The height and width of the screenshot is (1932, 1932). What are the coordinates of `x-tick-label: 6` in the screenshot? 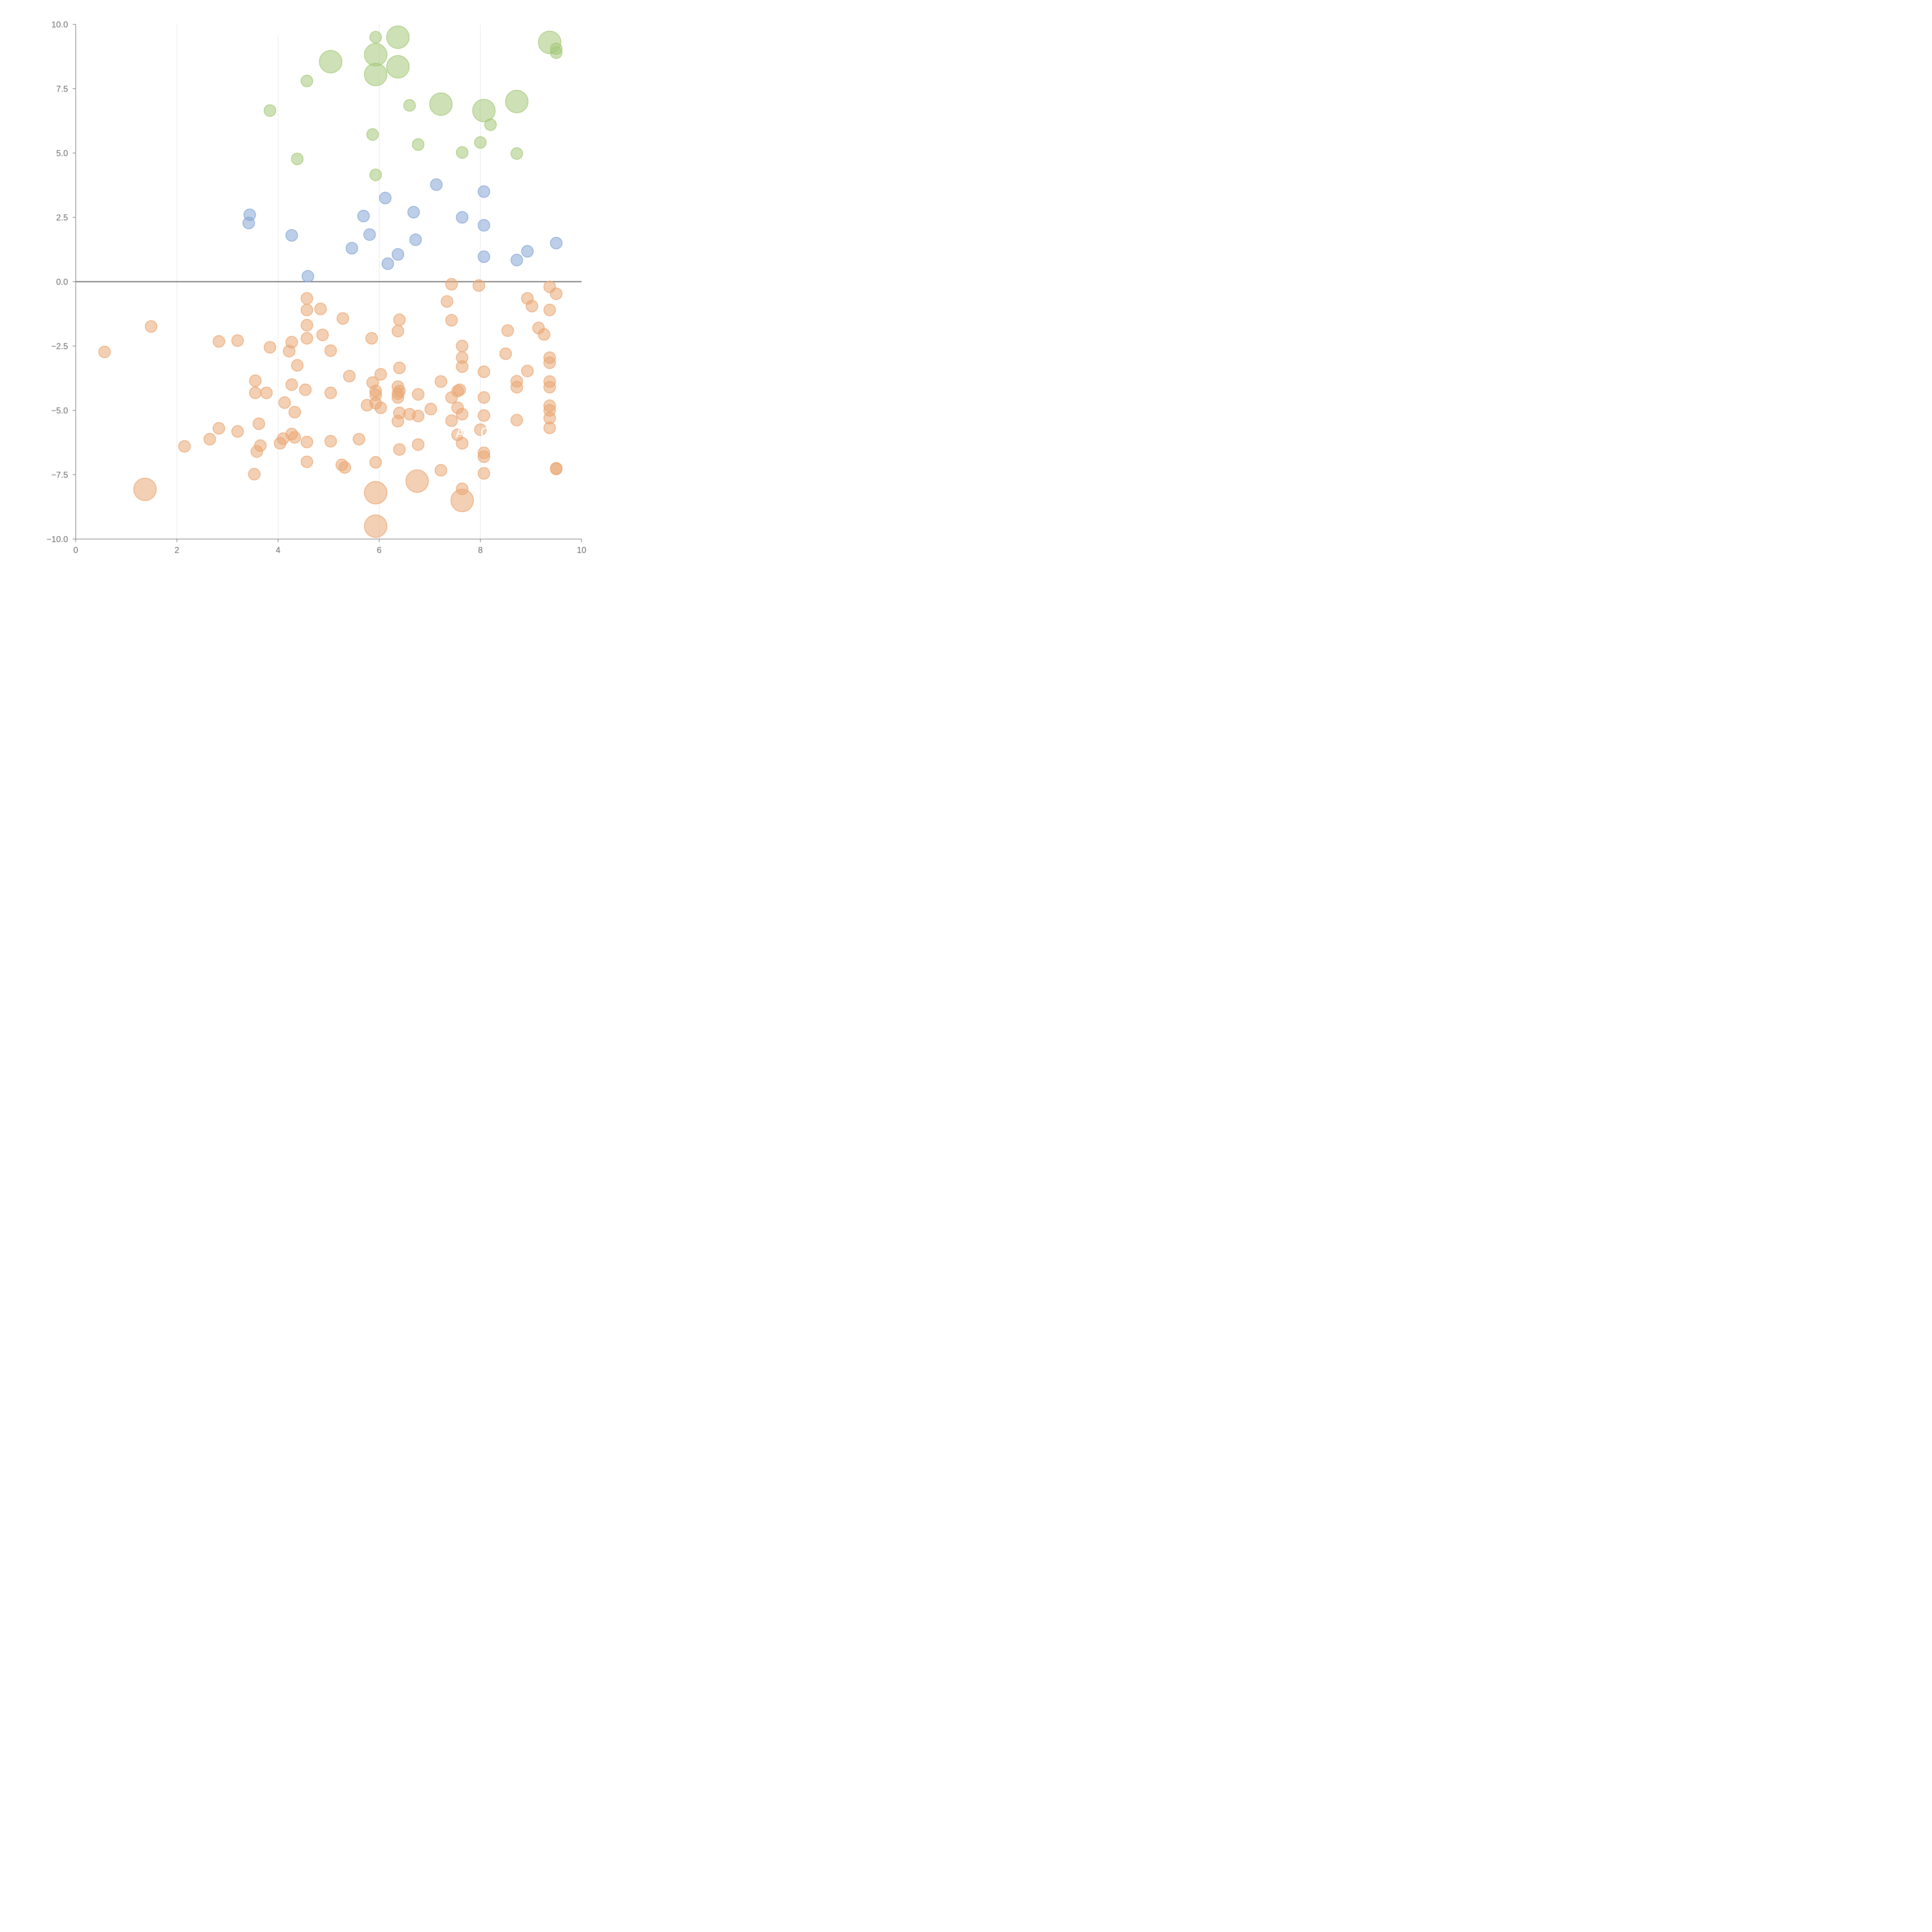 It's located at (379, 550).